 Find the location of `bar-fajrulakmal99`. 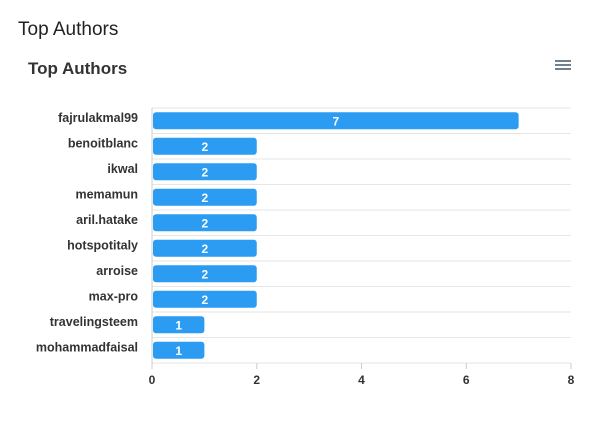

bar-fajrulakmal99 is located at coordinates (336, 121).